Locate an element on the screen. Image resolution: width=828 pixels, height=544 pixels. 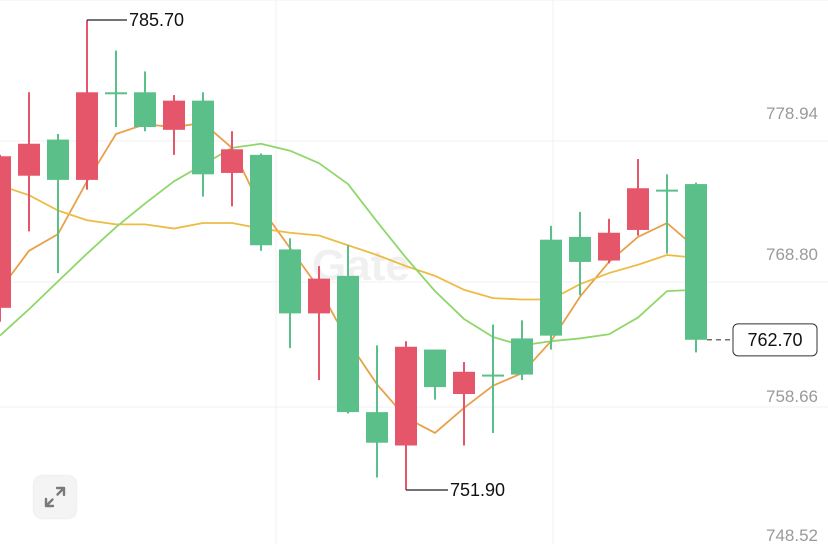
expand-icon is located at coordinates (55, 497).